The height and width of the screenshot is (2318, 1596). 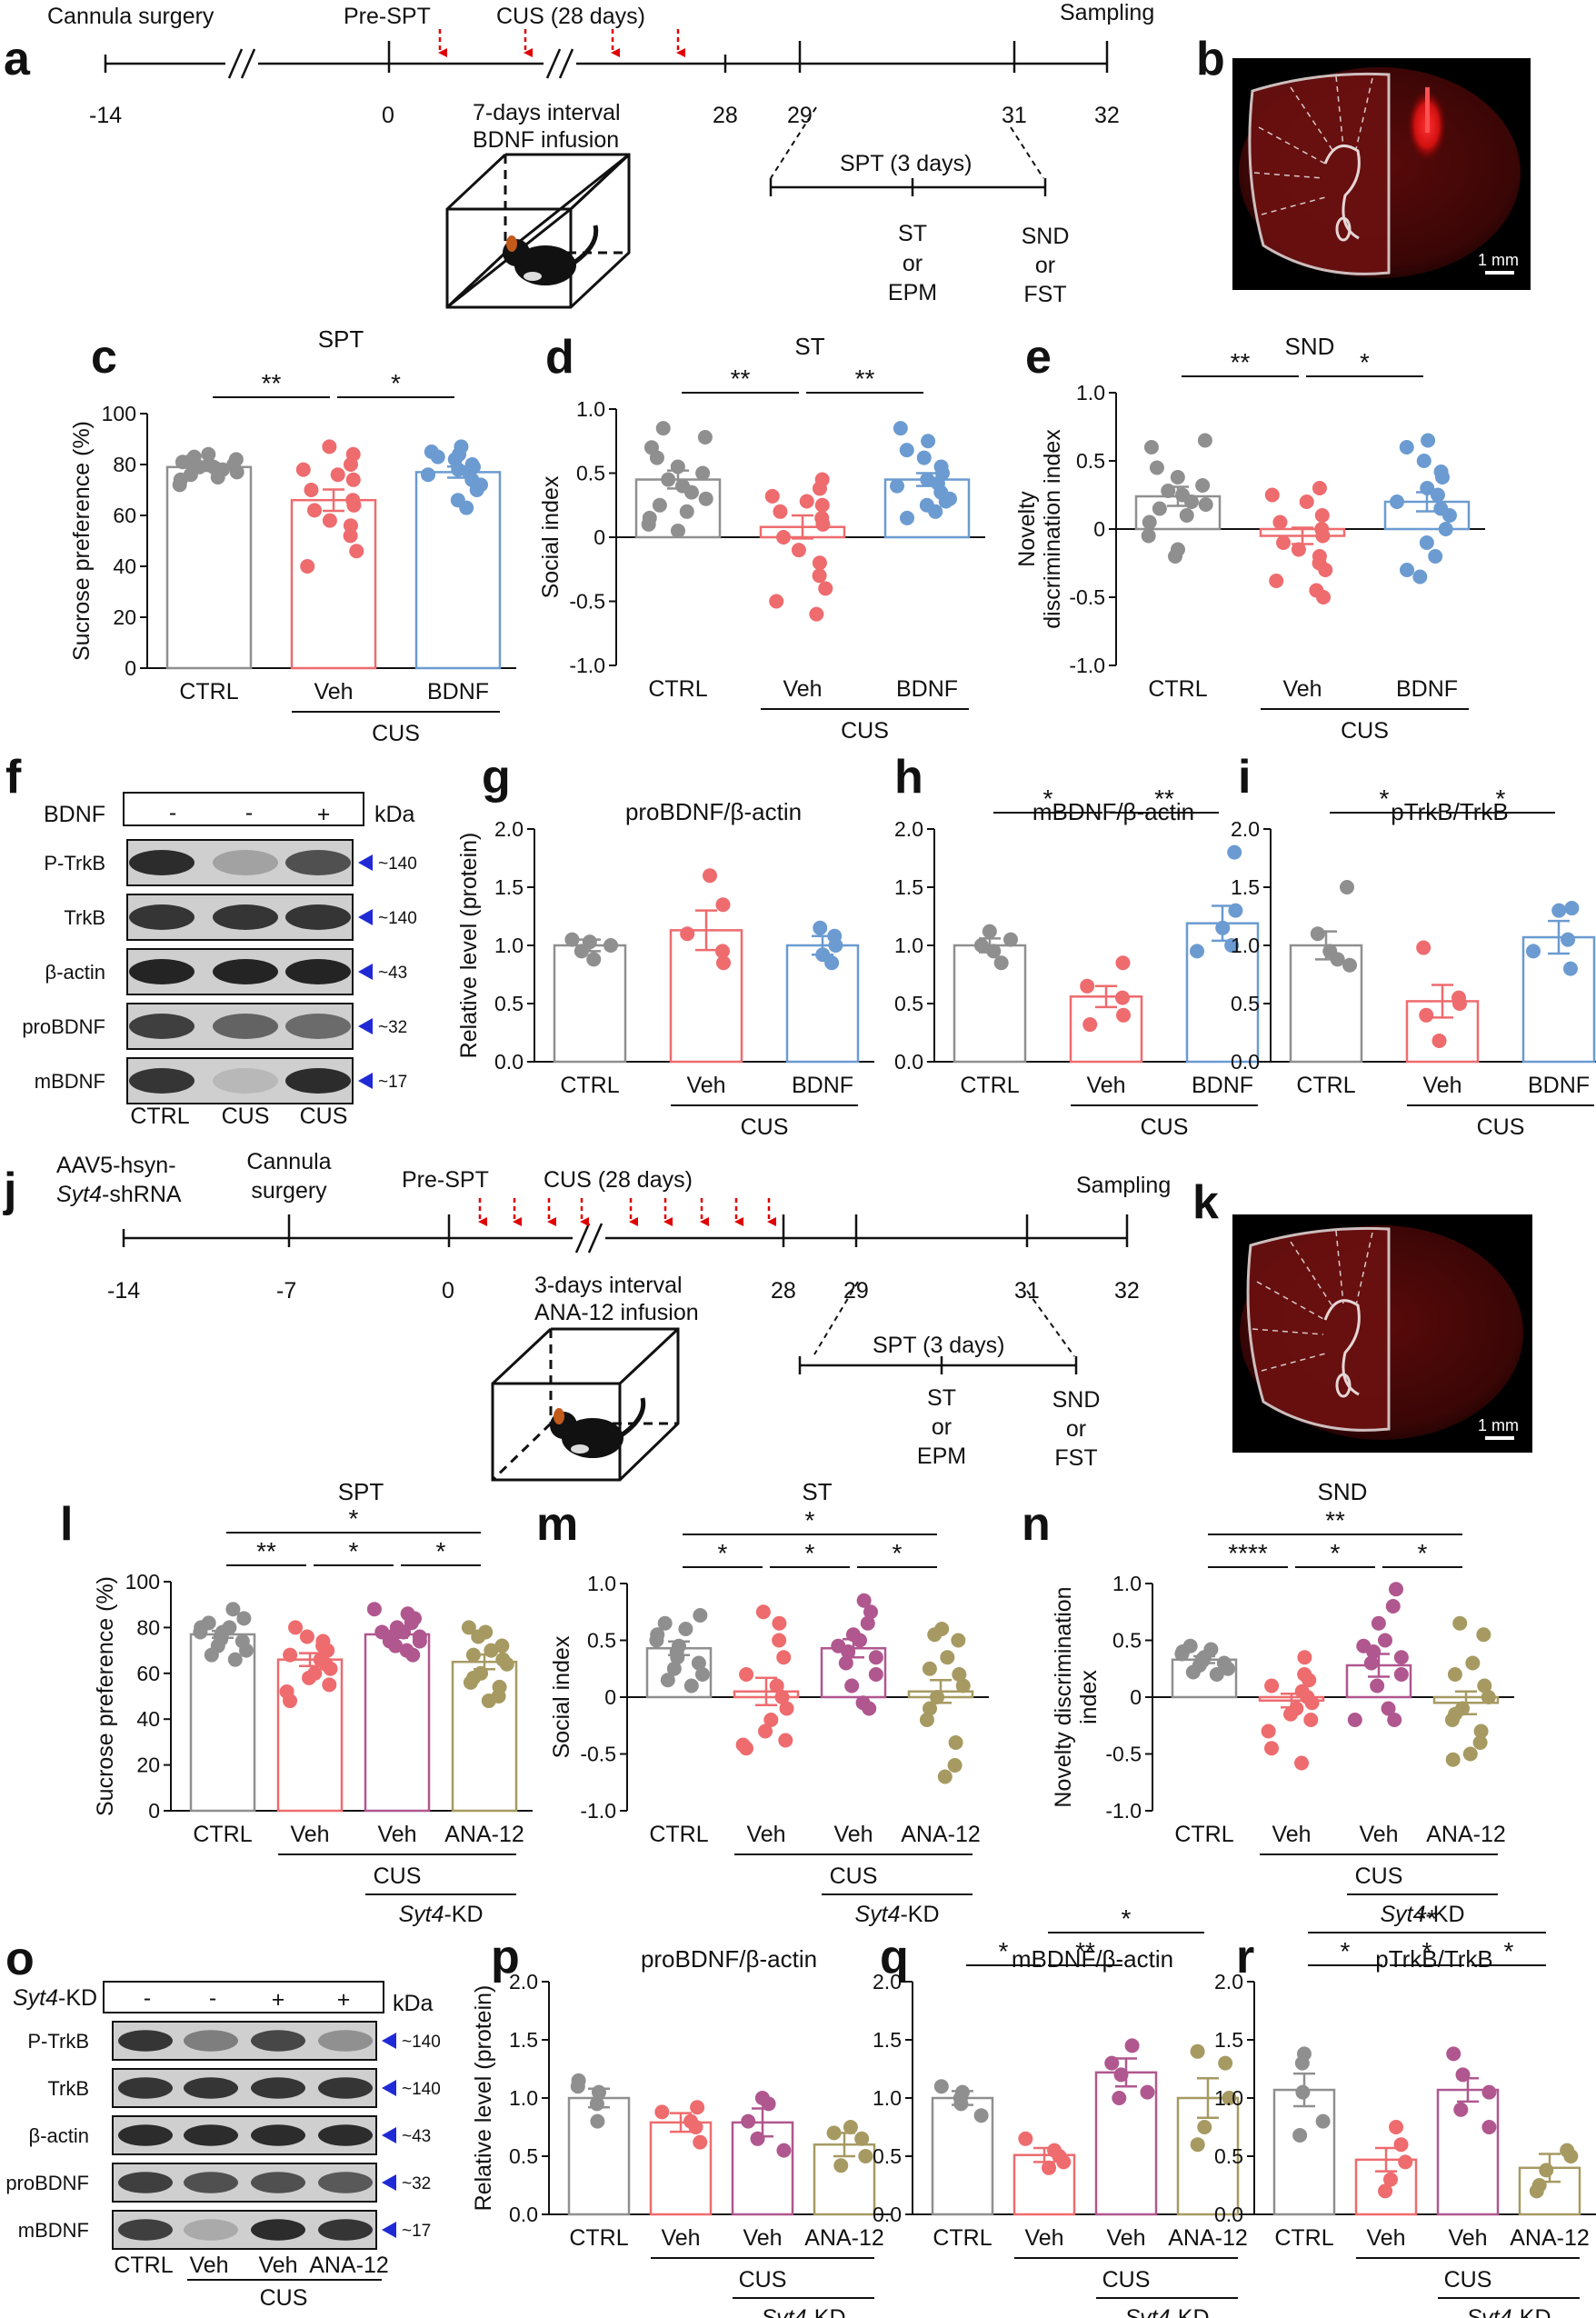 I want to click on group-label-kd: -KD, so click(x=1444, y=1915).